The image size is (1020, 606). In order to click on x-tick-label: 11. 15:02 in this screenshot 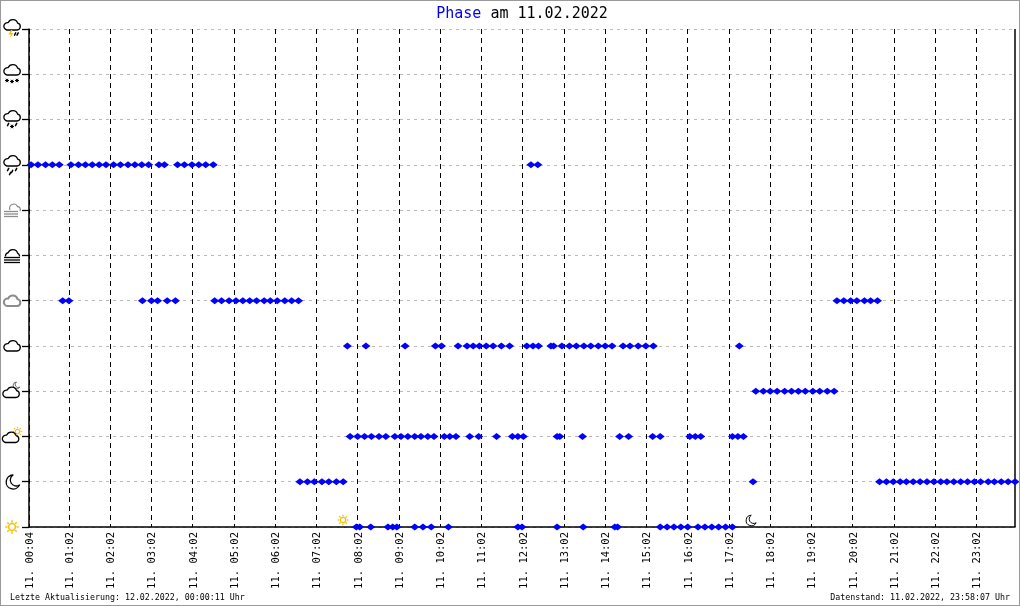, I will do `click(646, 560)`.